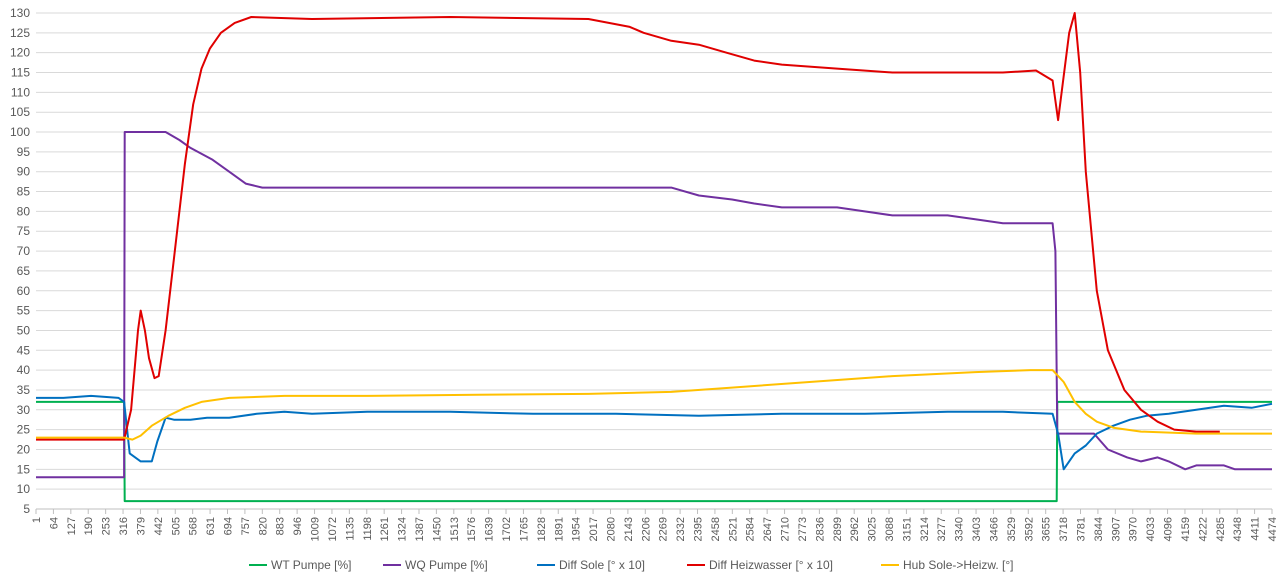  I want to click on x-tick-label: 3655, so click(1047, 529).